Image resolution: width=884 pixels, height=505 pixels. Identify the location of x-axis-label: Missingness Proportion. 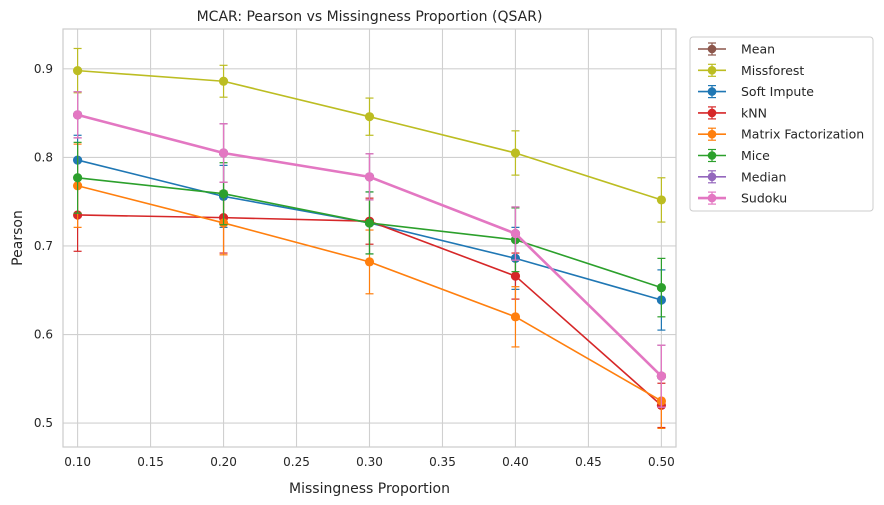
(369, 489).